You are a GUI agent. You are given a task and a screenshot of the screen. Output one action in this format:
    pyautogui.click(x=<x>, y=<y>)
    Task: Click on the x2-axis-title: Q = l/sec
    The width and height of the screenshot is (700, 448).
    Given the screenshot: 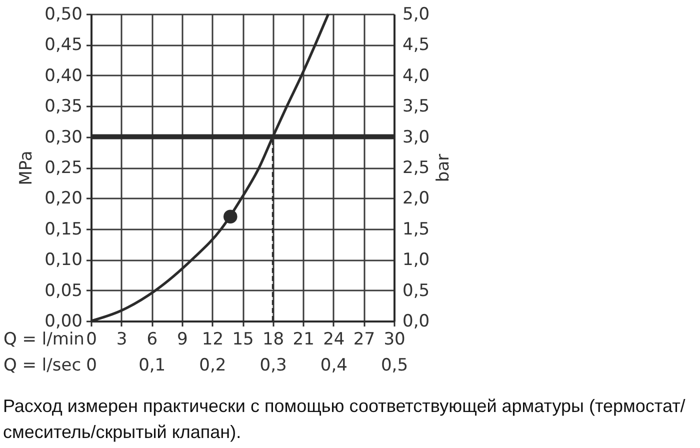 What is the action you would take?
    pyautogui.click(x=43, y=366)
    